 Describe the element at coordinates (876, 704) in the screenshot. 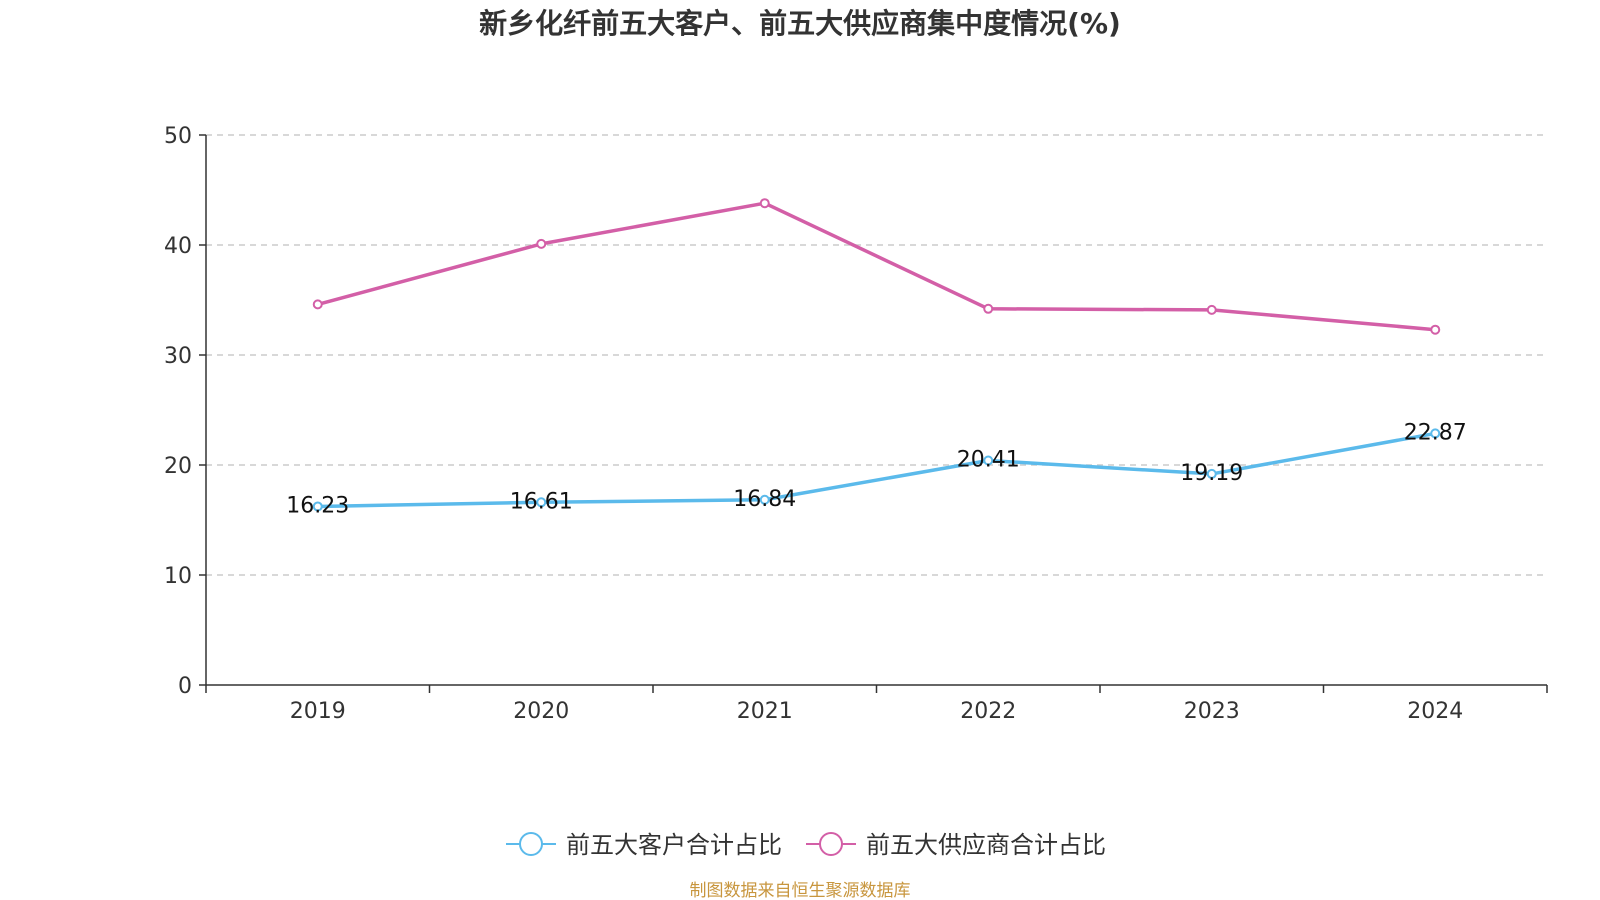

I see `x-axis: 2019 2020 2021 2022 2023 2024` at that location.